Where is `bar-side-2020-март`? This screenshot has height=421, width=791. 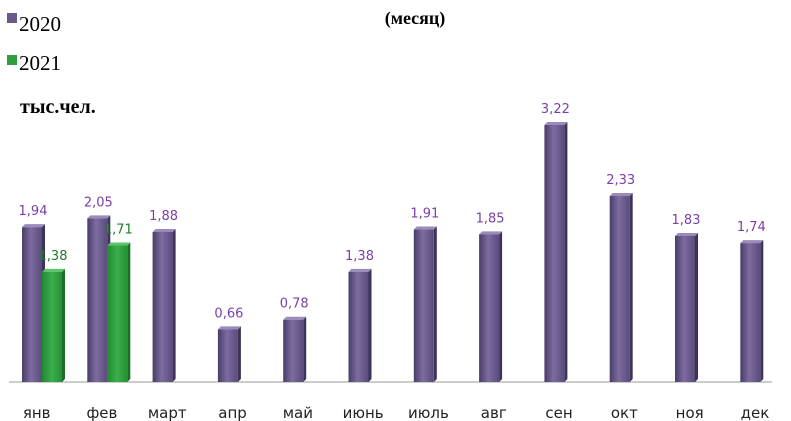
bar-side-2020-март is located at coordinates (174, 305).